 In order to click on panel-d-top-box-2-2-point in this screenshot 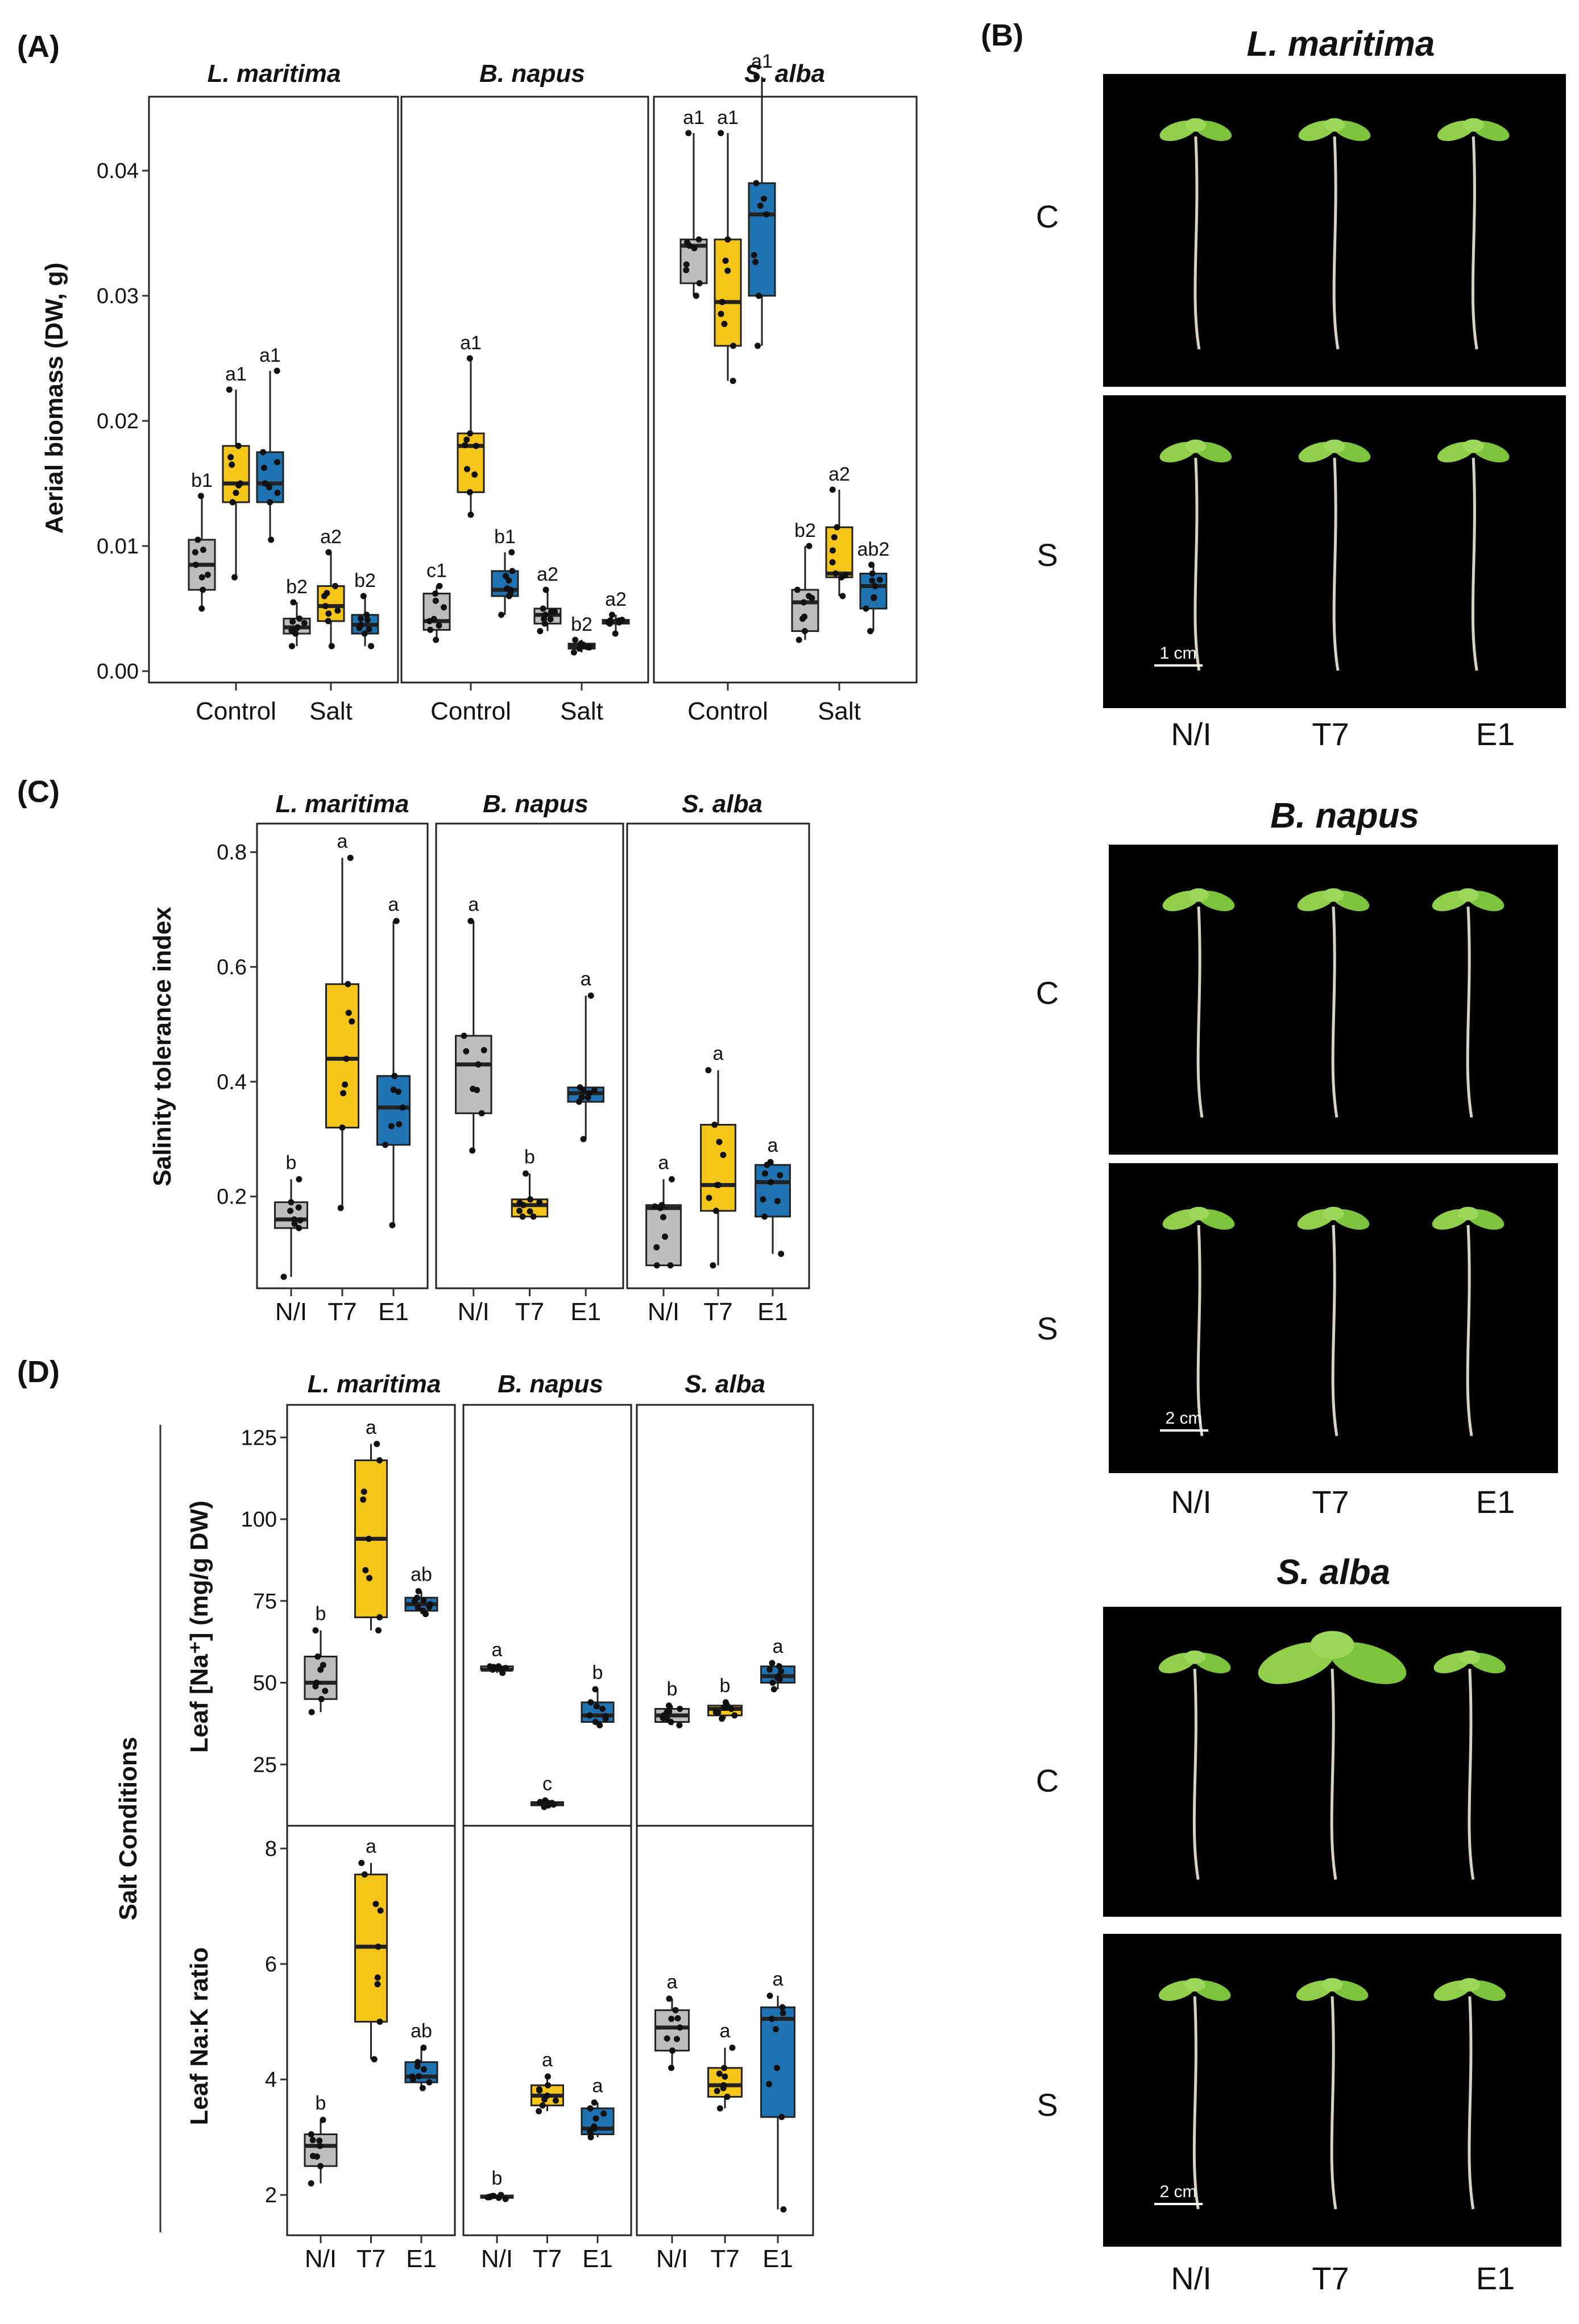, I will do `click(772, 1683)`.